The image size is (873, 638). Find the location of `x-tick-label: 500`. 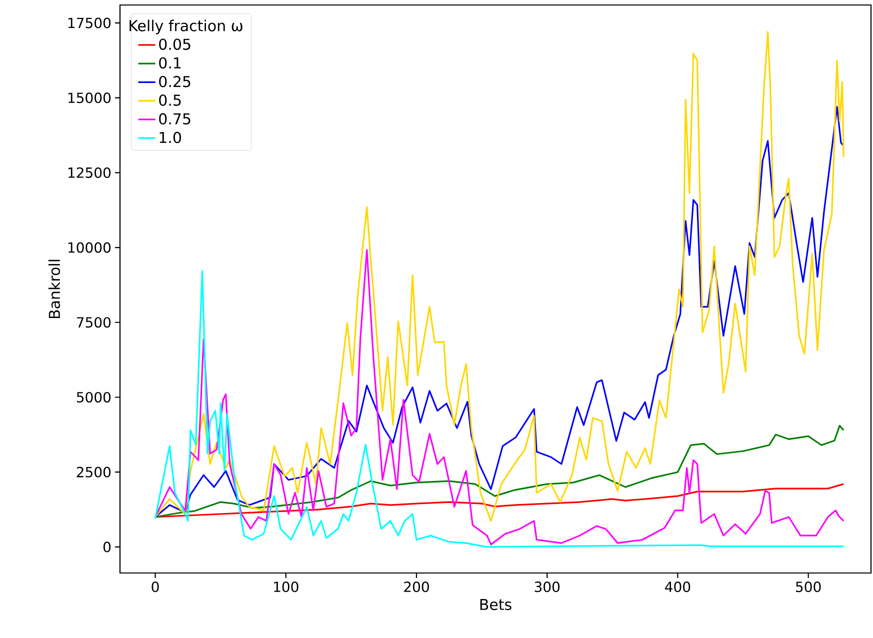

x-tick-label: 500 is located at coordinates (808, 587).